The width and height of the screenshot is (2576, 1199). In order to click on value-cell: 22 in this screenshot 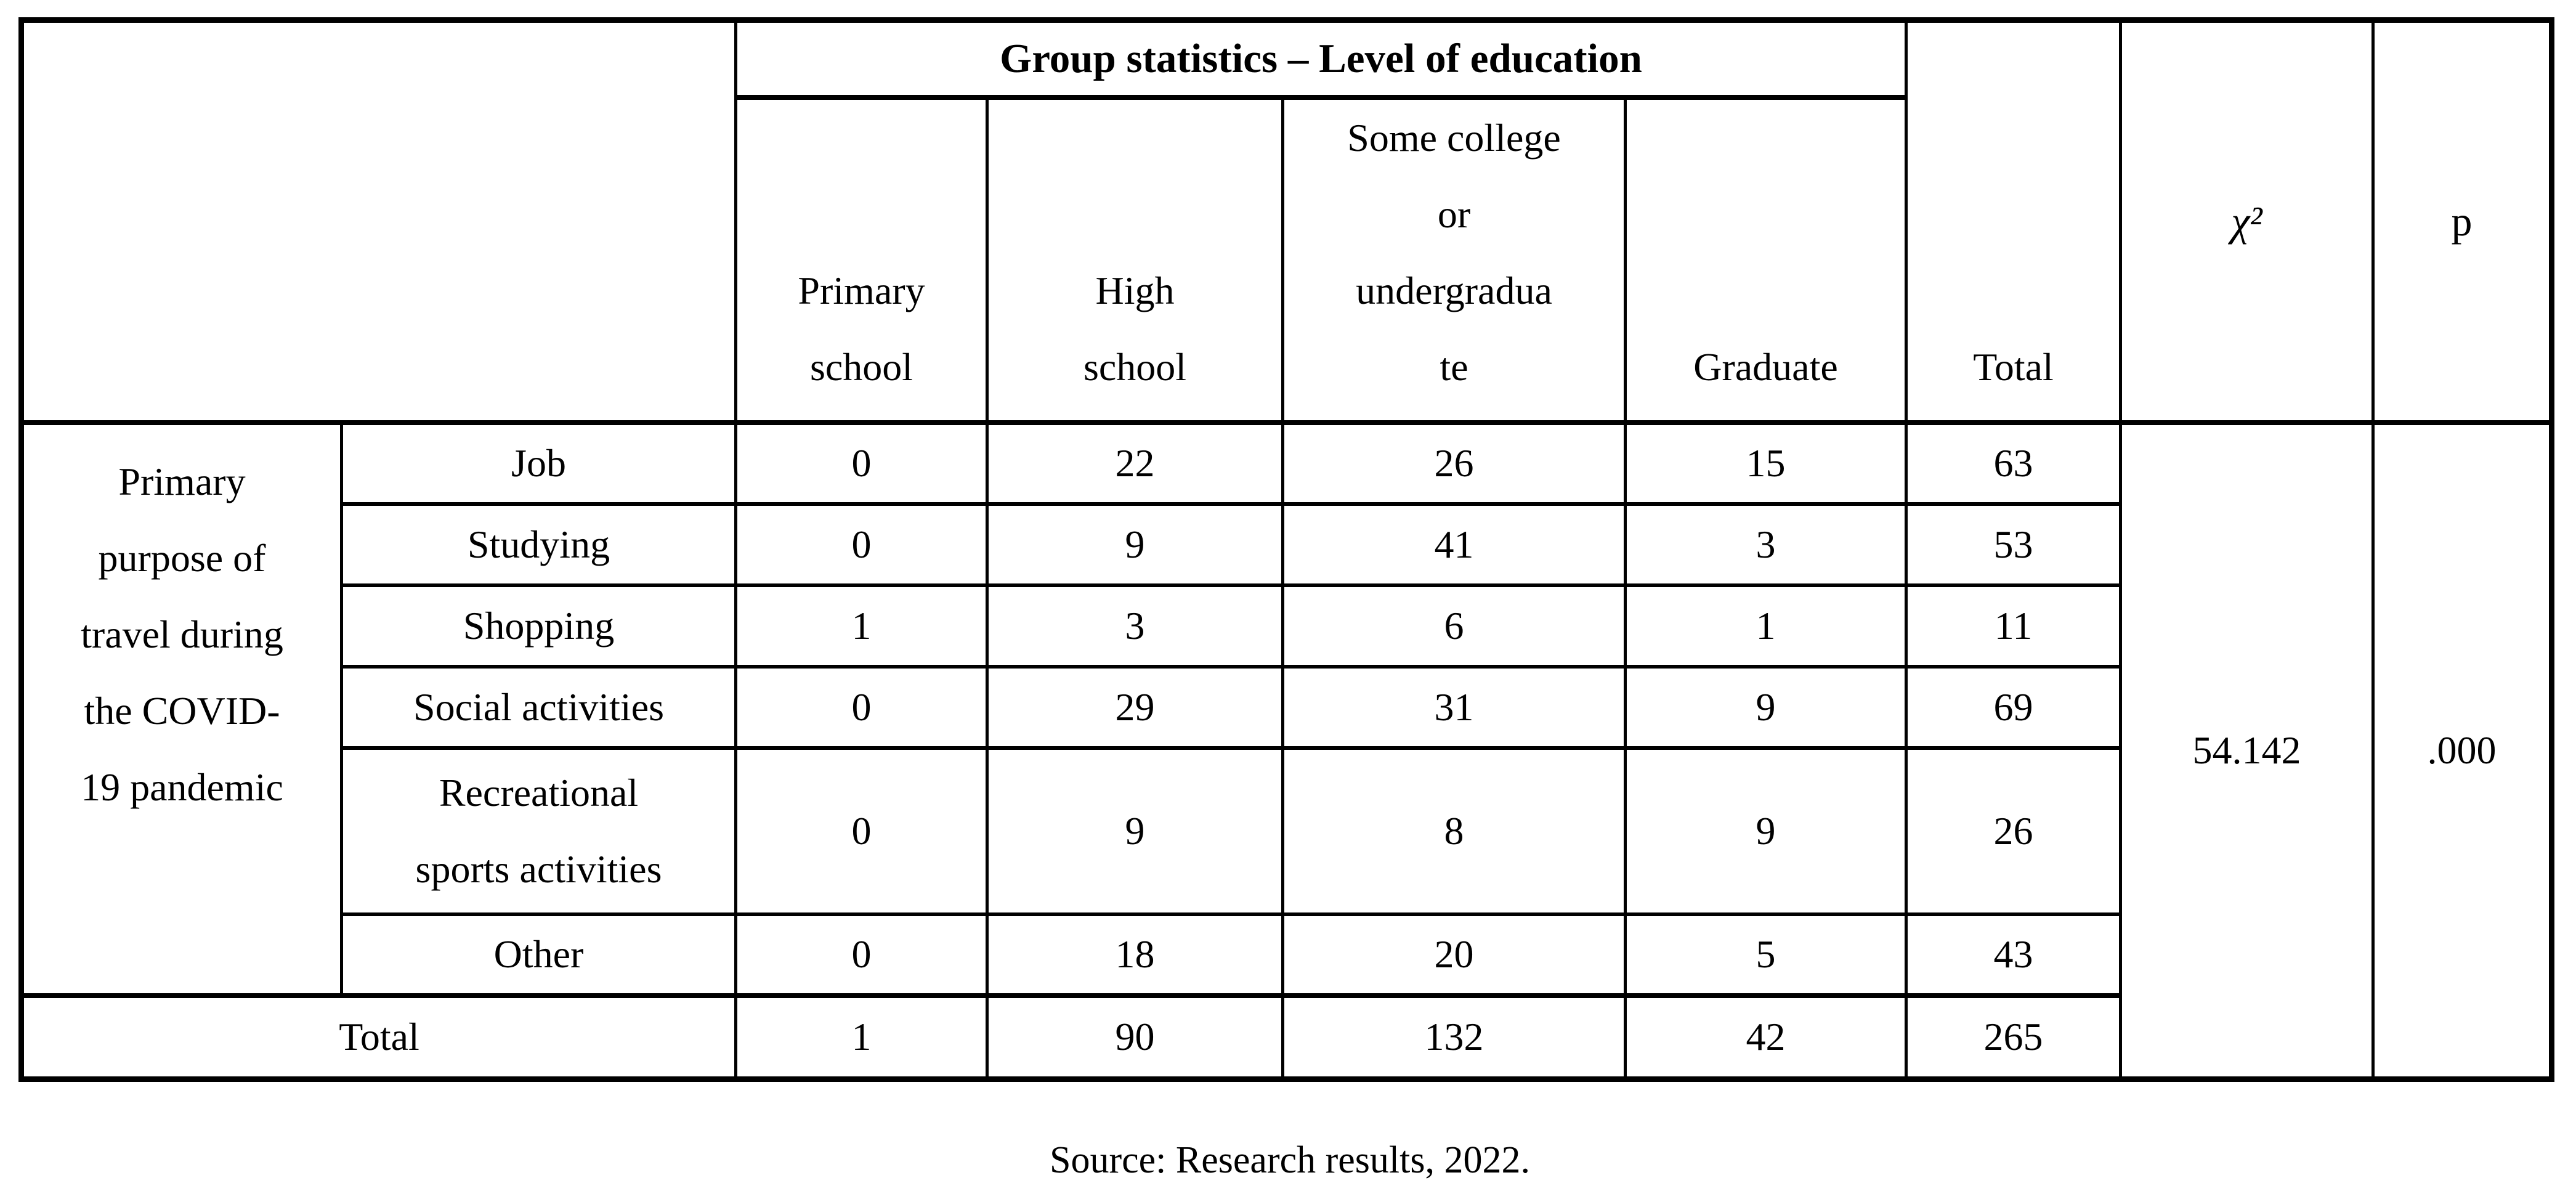, I will do `click(1135, 463)`.